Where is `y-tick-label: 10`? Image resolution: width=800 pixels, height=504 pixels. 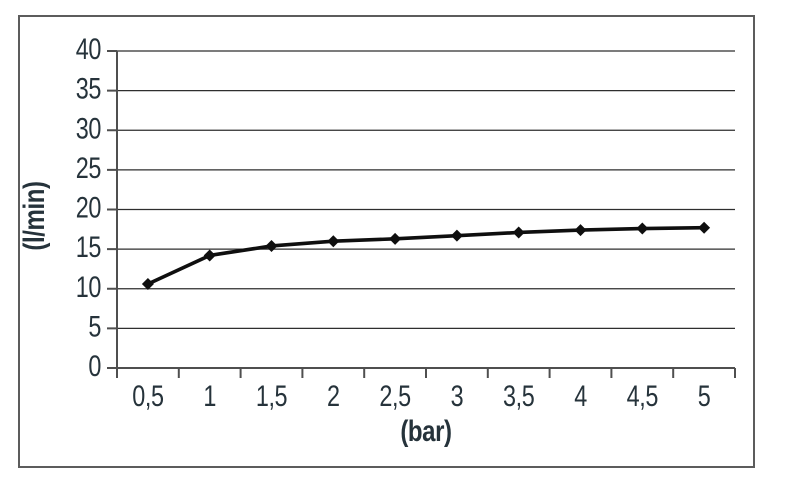 y-tick-label: 10 is located at coordinates (88, 286).